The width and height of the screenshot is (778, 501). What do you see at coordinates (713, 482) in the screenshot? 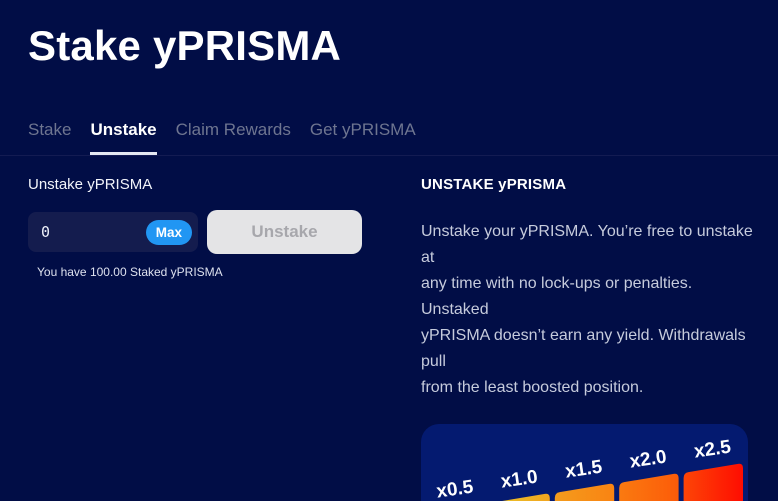
I see `boost-bar-5-weeks` at bounding box center [713, 482].